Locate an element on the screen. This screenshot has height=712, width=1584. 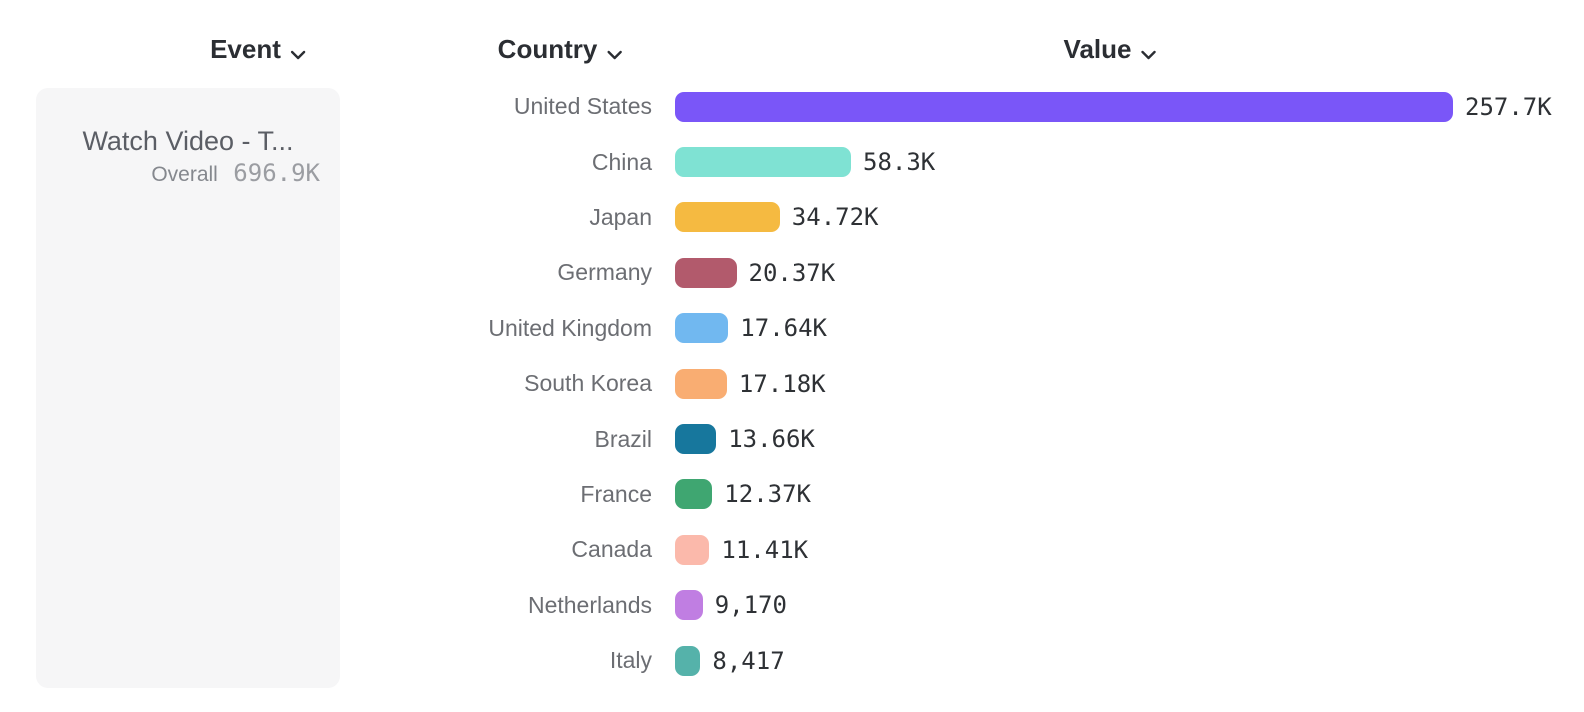
column-header-event-label: Event is located at coordinates (245, 49).